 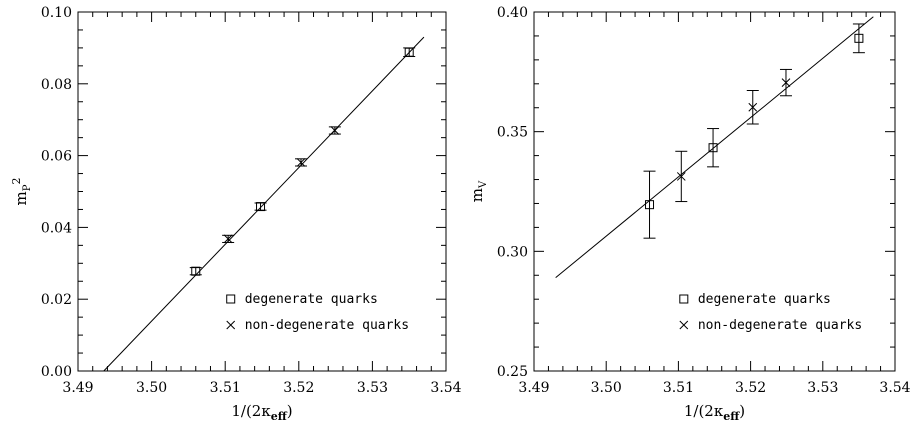 What do you see at coordinates (56, 85) in the screenshot?
I see `y-tick-label: 0.08` at bounding box center [56, 85].